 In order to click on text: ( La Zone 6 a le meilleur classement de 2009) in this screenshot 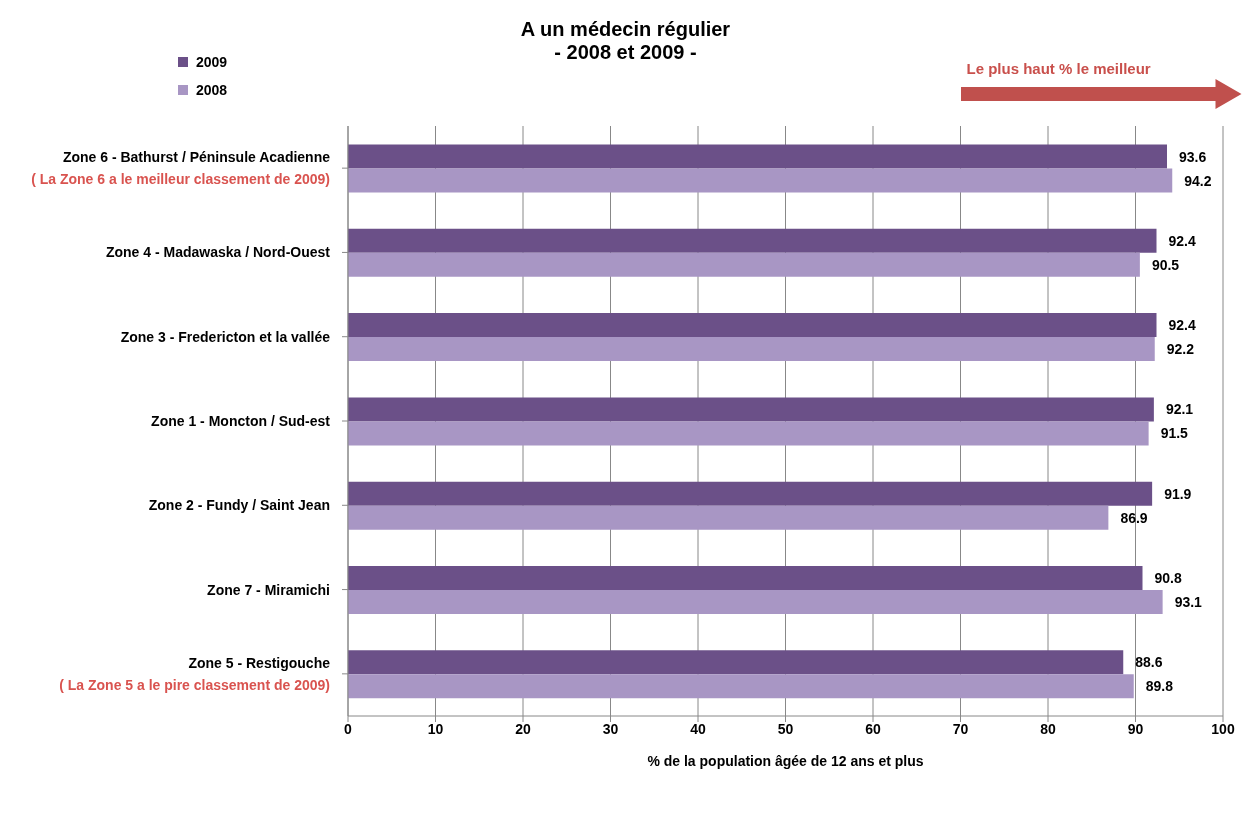, I will do `click(180, 179)`.